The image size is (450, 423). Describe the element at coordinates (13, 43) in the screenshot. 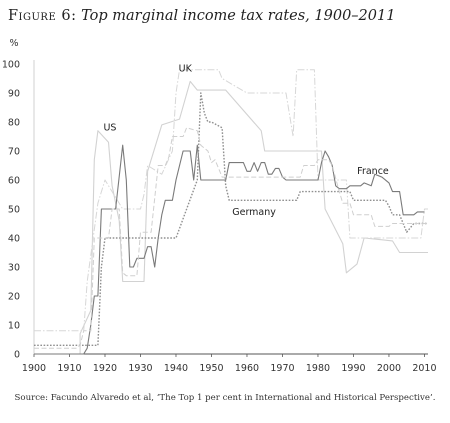

I see `y-axis-unit-label: %` at that location.